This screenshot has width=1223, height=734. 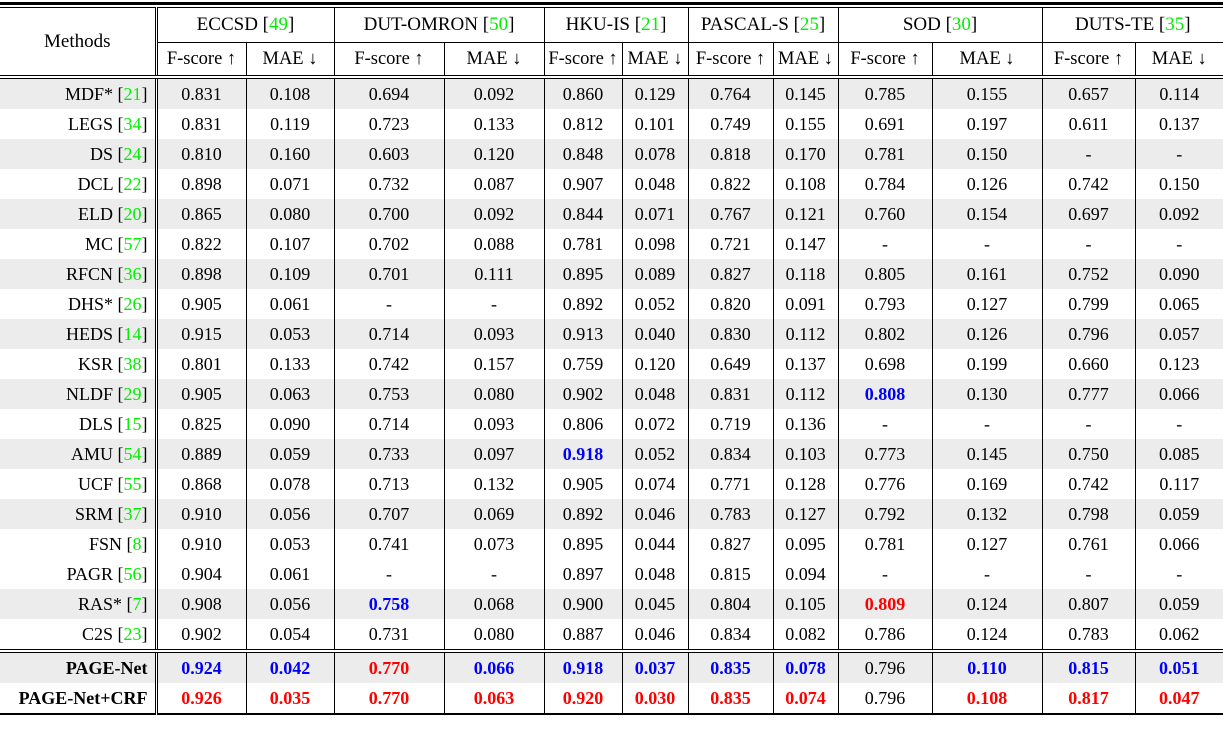 I want to click on fscore-column-header: F-score ↑, so click(x=731, y=59).